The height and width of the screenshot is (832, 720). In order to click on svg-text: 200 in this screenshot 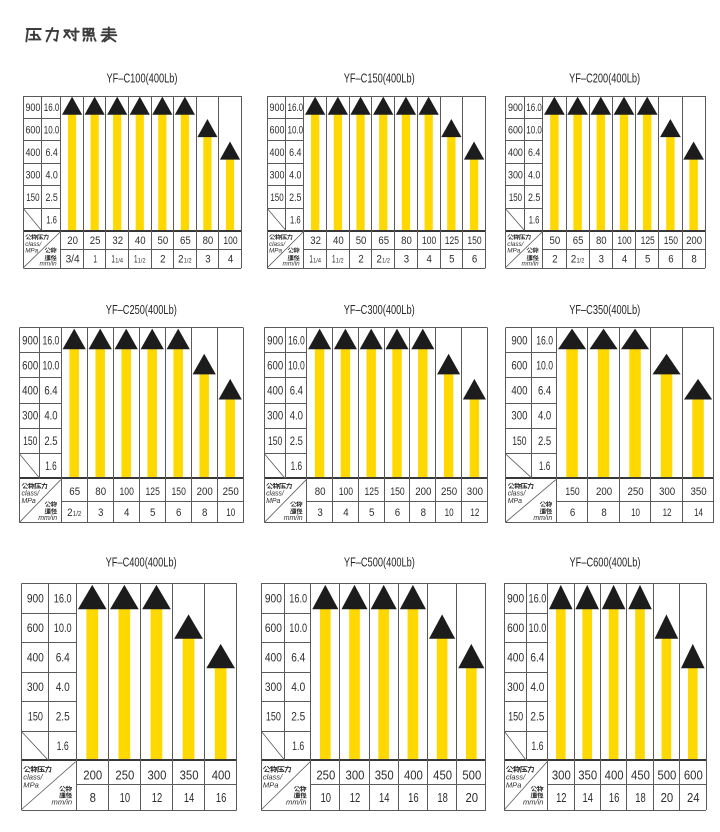, I will do `click(604, 492)`.